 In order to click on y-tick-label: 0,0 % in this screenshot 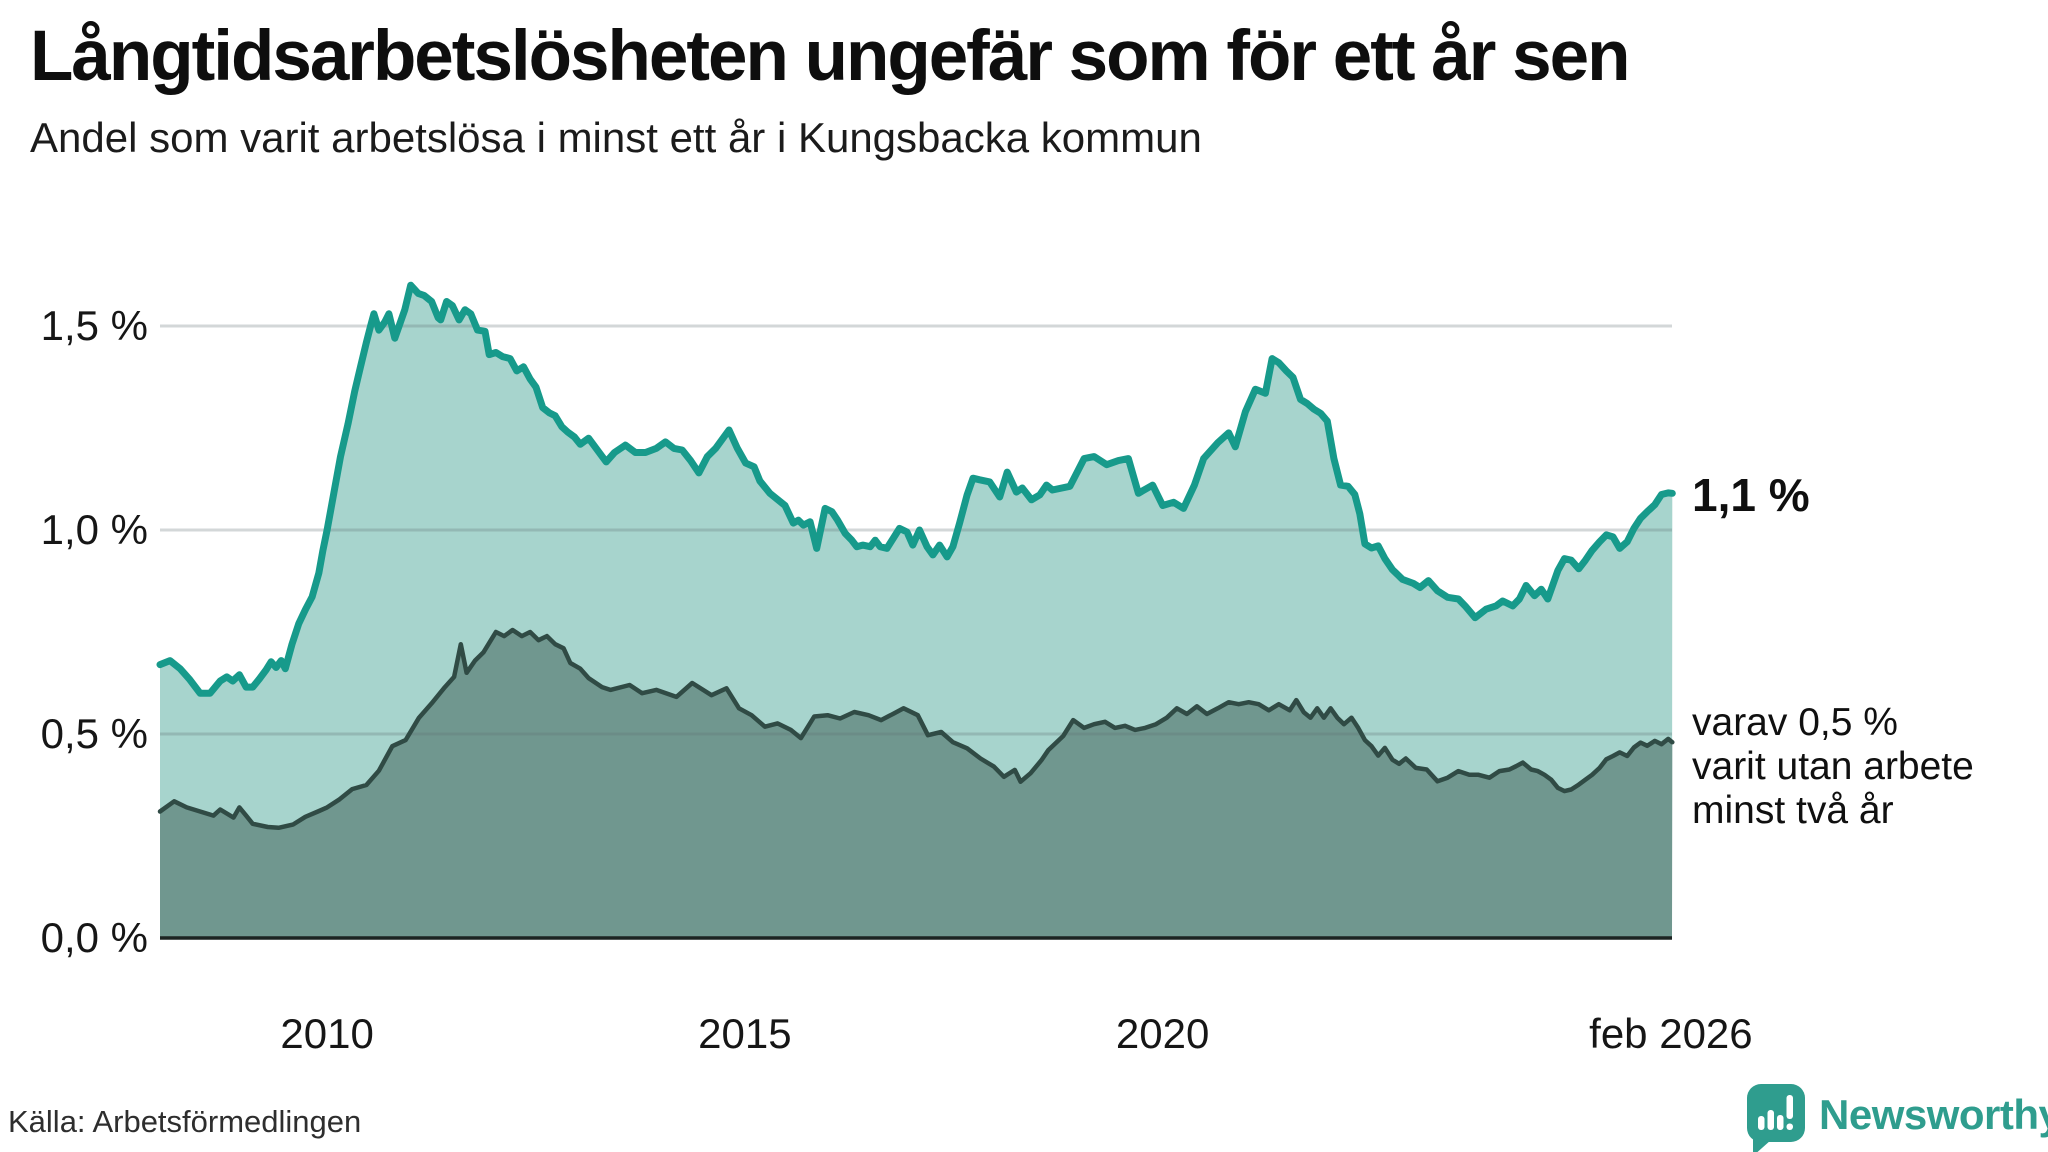, I will do `click(94, 937)`.